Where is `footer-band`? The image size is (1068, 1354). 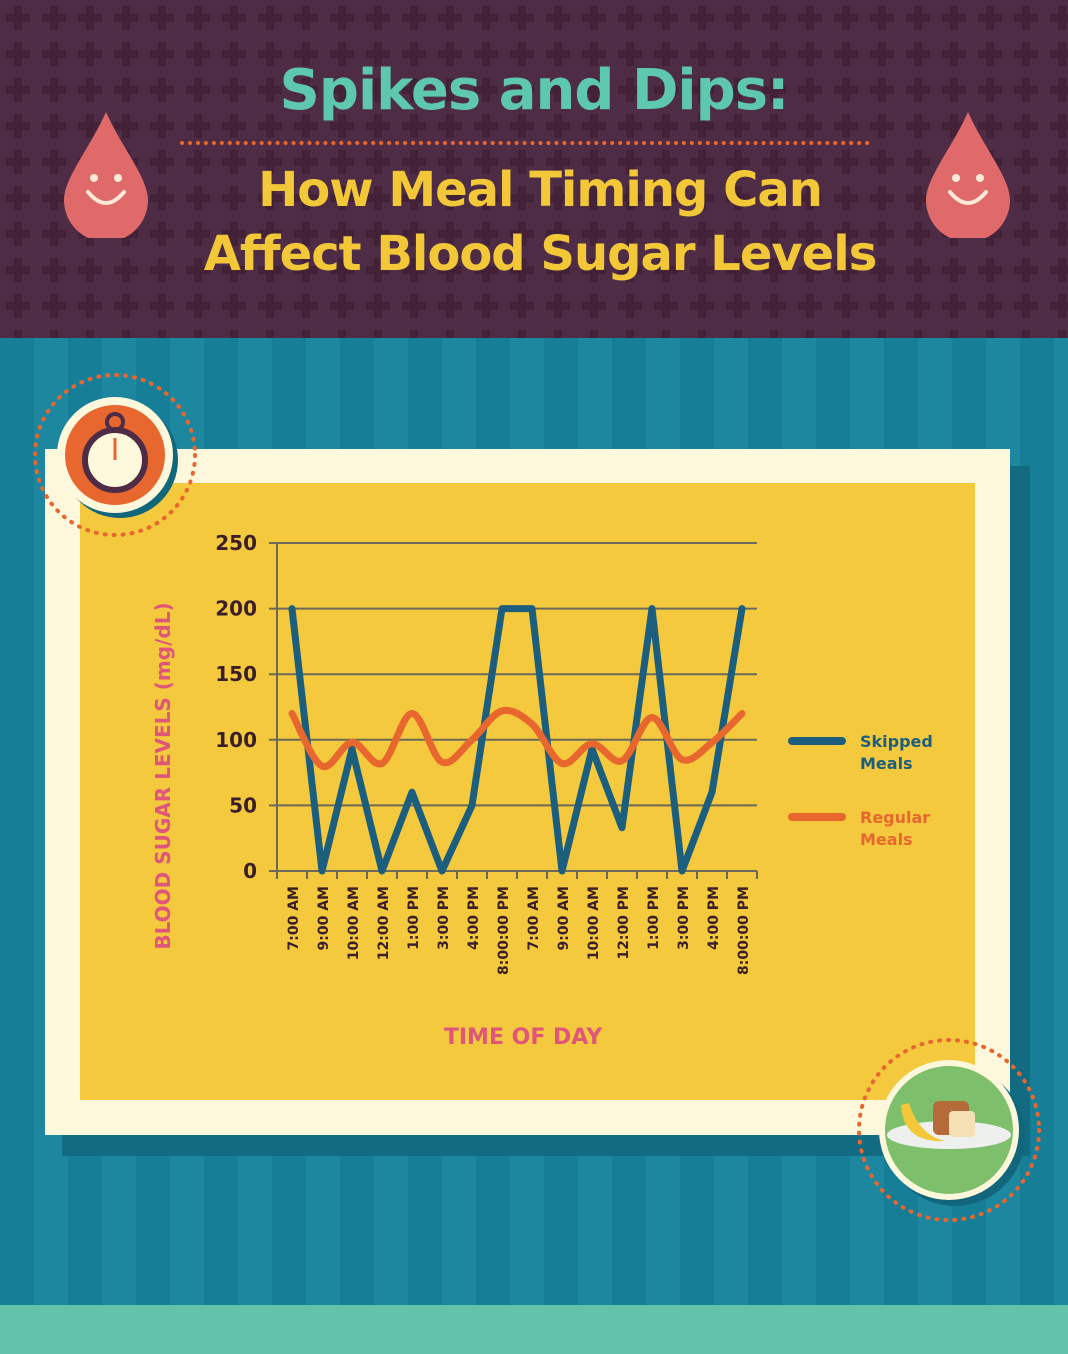 footer-band is located at coordinates (534, 1329).